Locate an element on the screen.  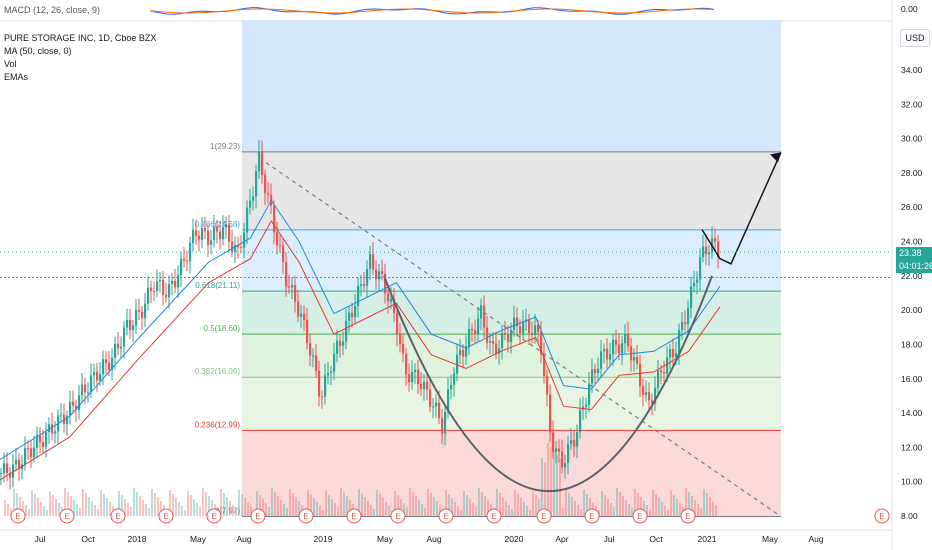
current-price-tag: 23.38 is located at coordinates (914, 253).